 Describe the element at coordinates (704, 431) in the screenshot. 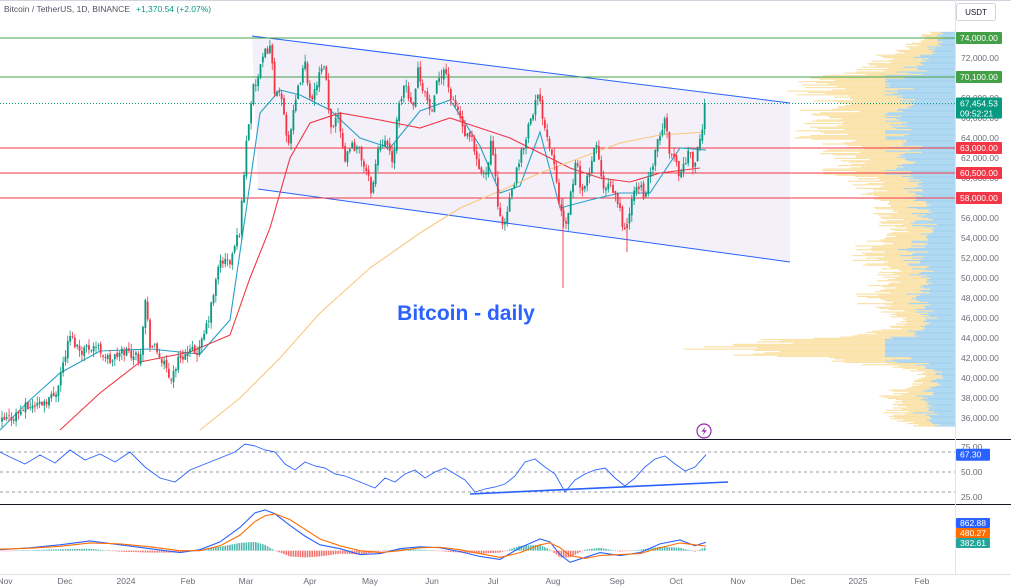

I see `lightning-icon` at that location.